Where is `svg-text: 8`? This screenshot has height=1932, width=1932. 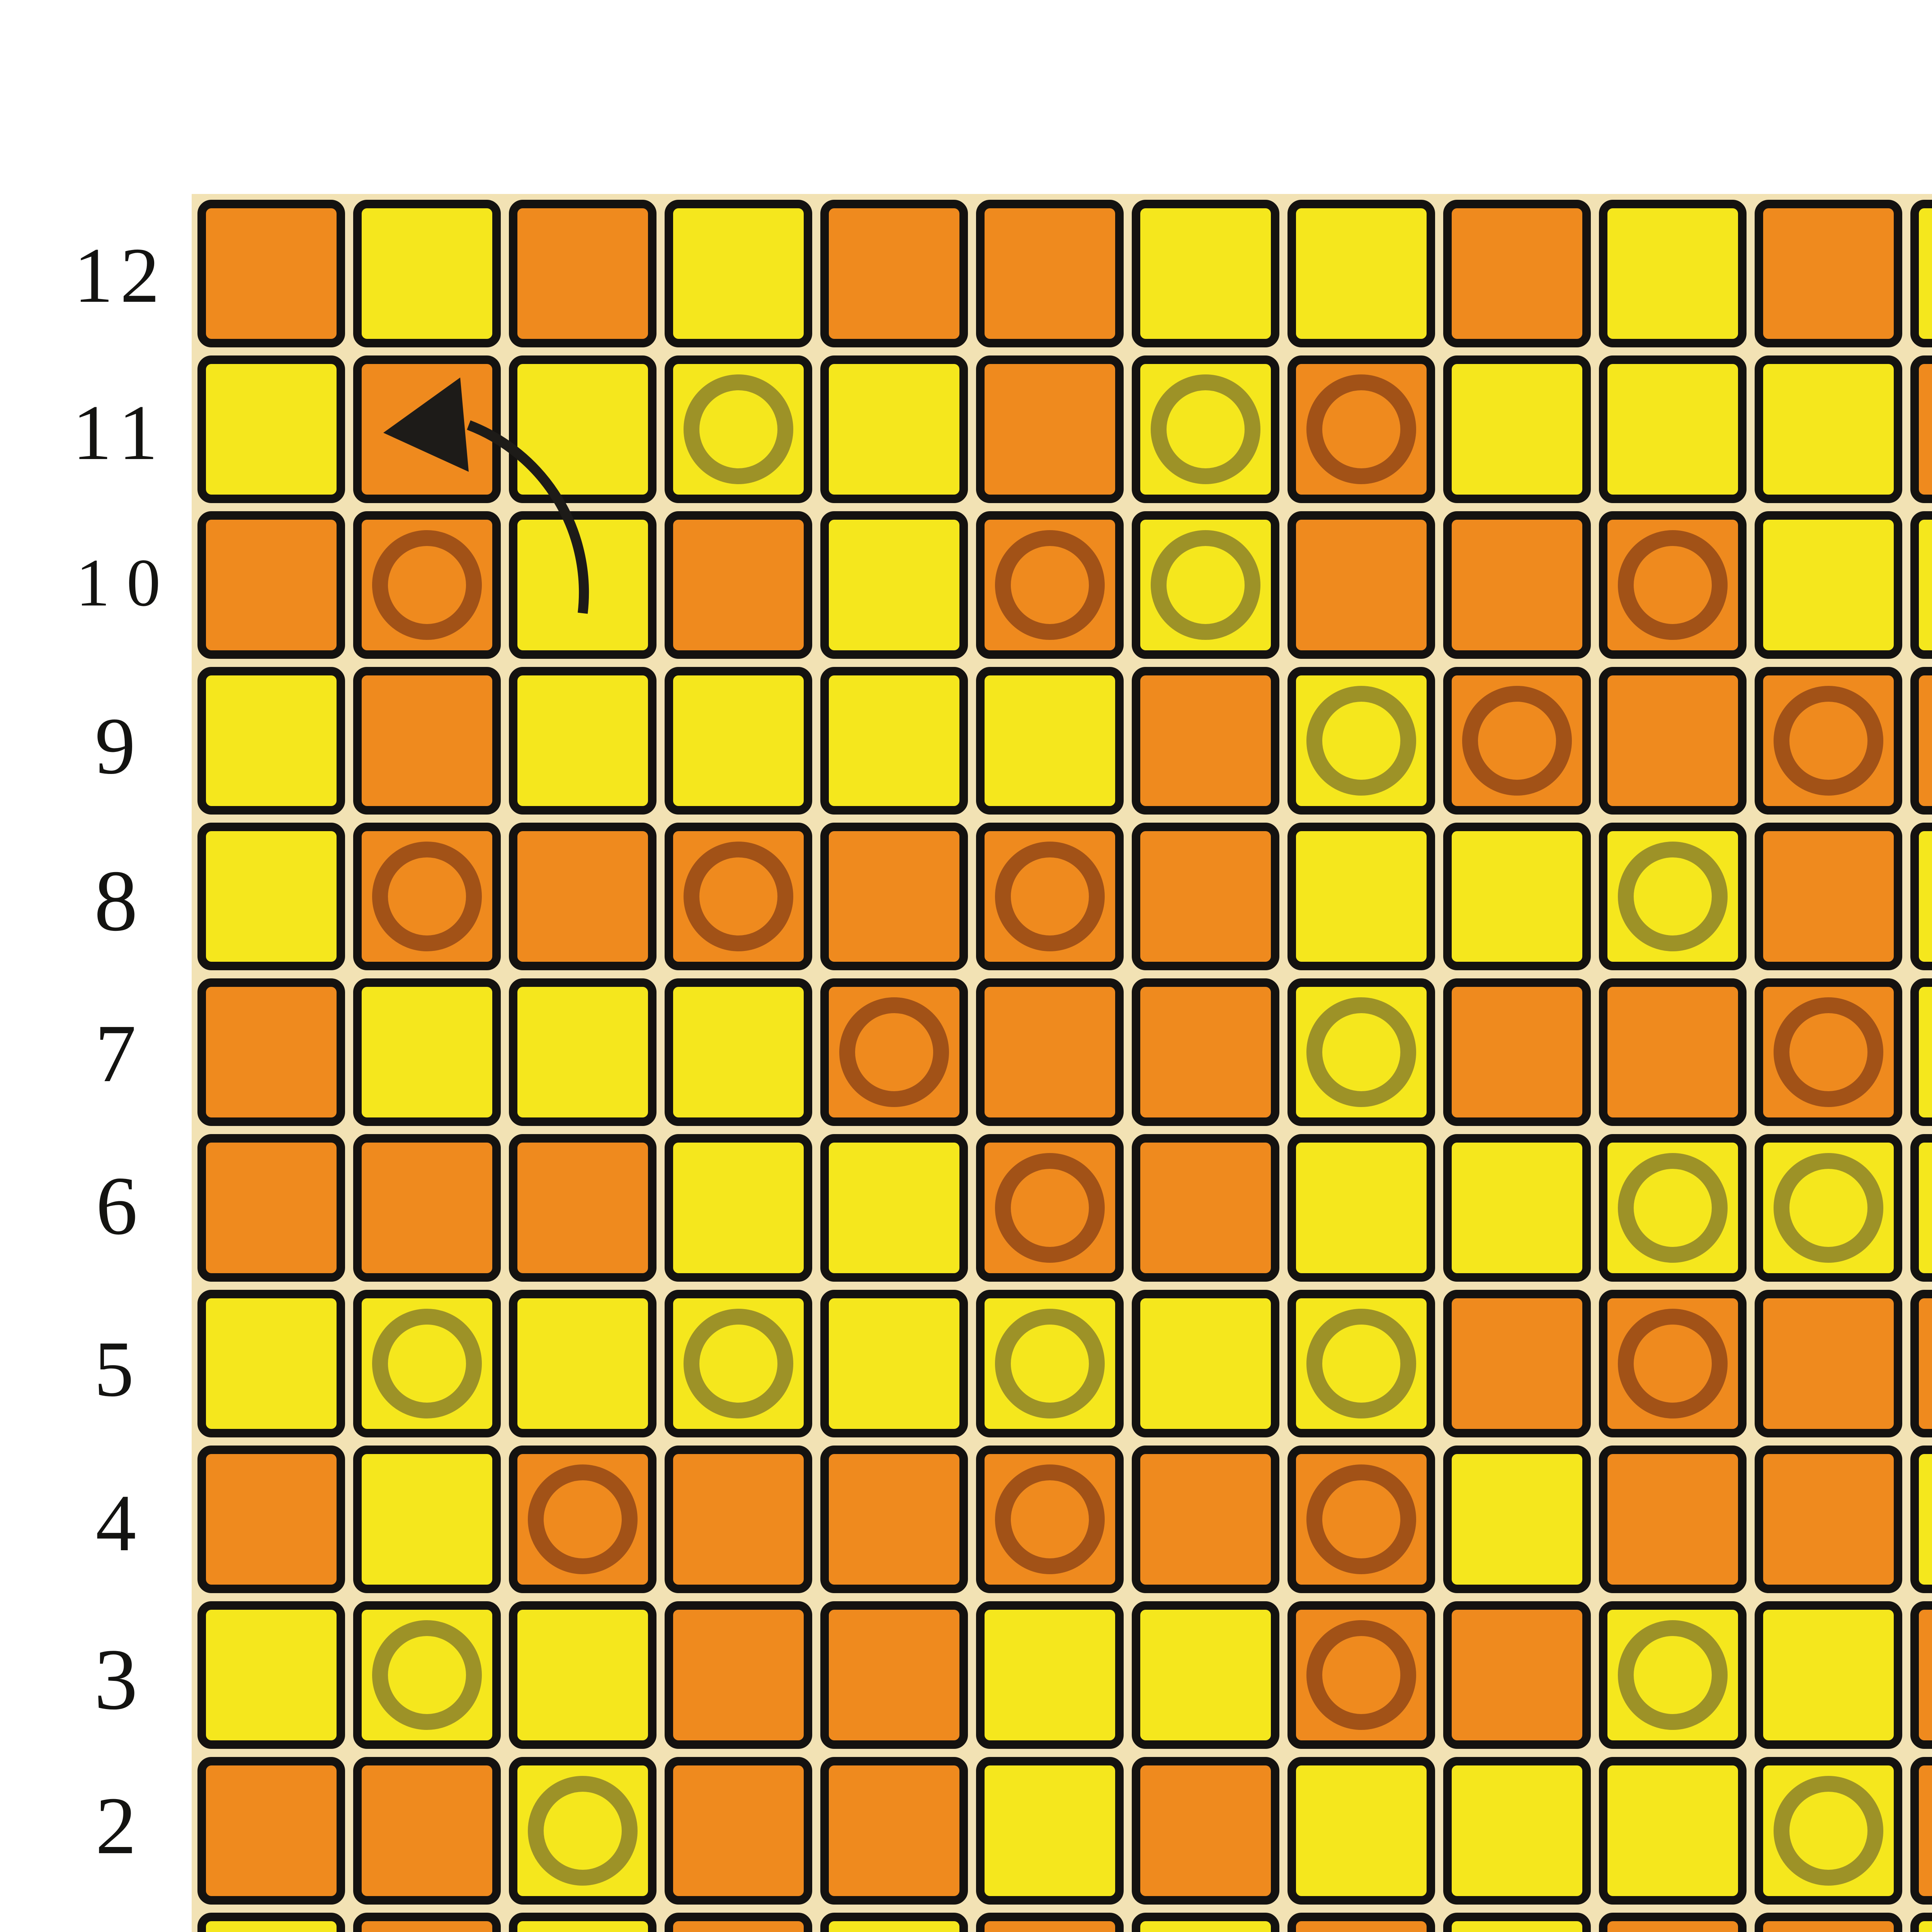
svg-text: 8 is located at coordinates (116, 900).